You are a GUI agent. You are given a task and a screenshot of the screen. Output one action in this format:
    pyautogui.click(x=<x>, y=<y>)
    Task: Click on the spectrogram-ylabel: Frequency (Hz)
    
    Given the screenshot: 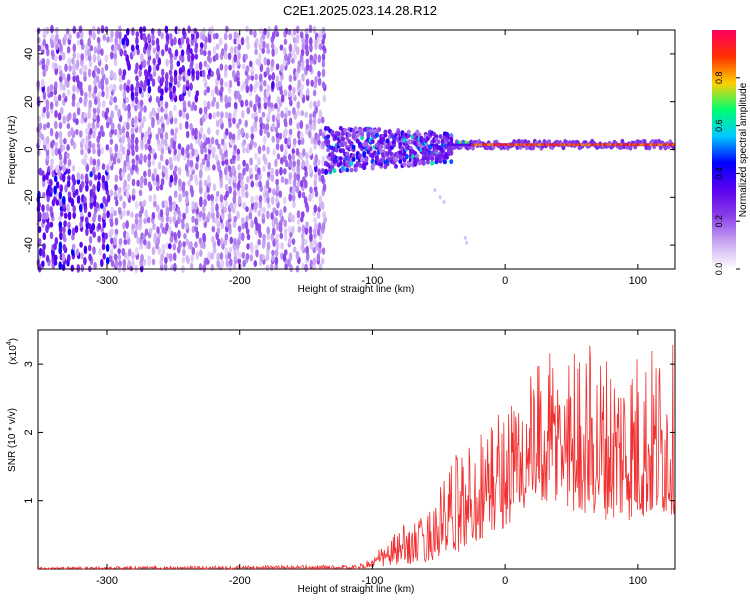 What is the action you would take?
    pyautogui.click(x=12, y=150)
    